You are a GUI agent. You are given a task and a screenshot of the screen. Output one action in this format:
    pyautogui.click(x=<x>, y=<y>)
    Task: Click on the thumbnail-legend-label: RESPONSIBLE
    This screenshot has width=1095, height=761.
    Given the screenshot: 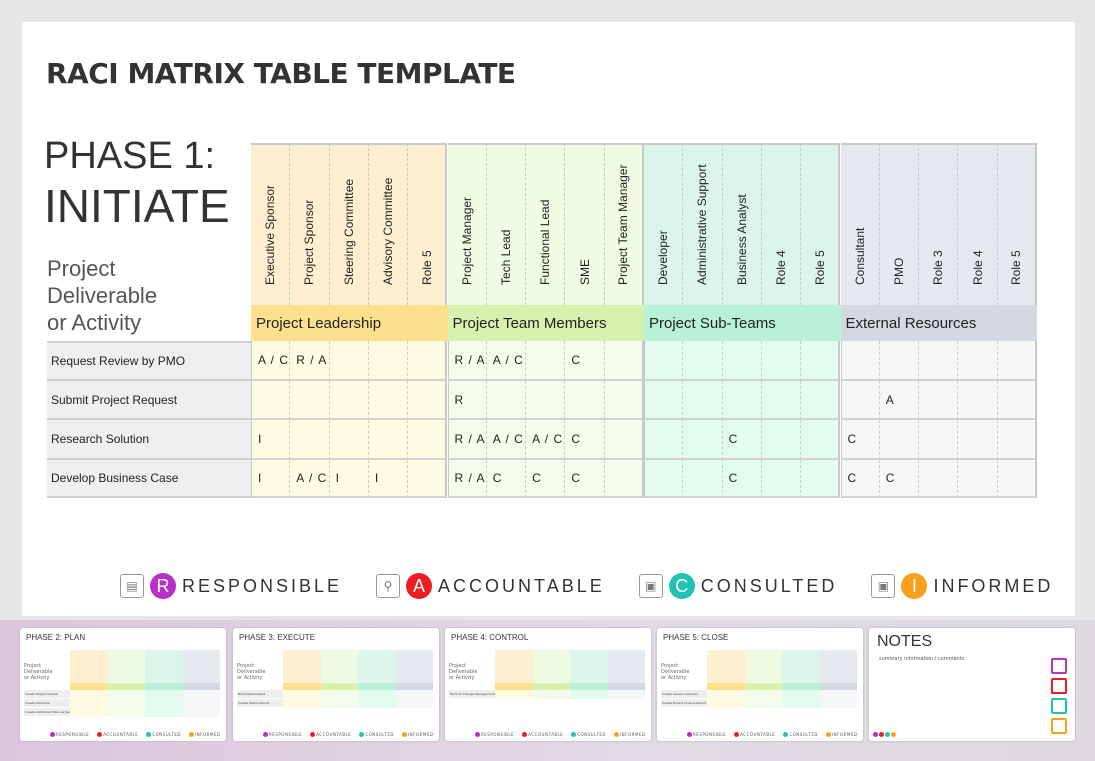 What is the action you would take?
    pyautogui.click(x=710, y=734)
    